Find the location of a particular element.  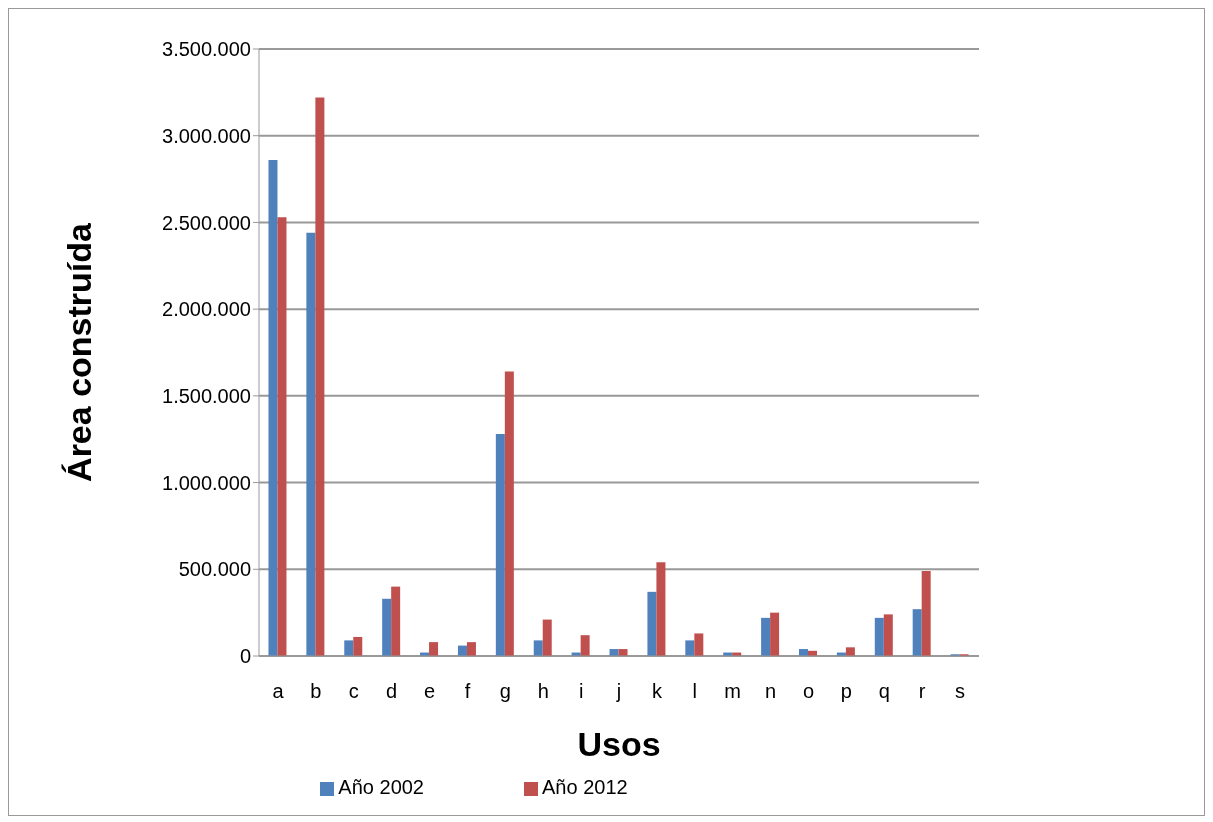

x-tick-label: i is located at coordinates (581, 691).